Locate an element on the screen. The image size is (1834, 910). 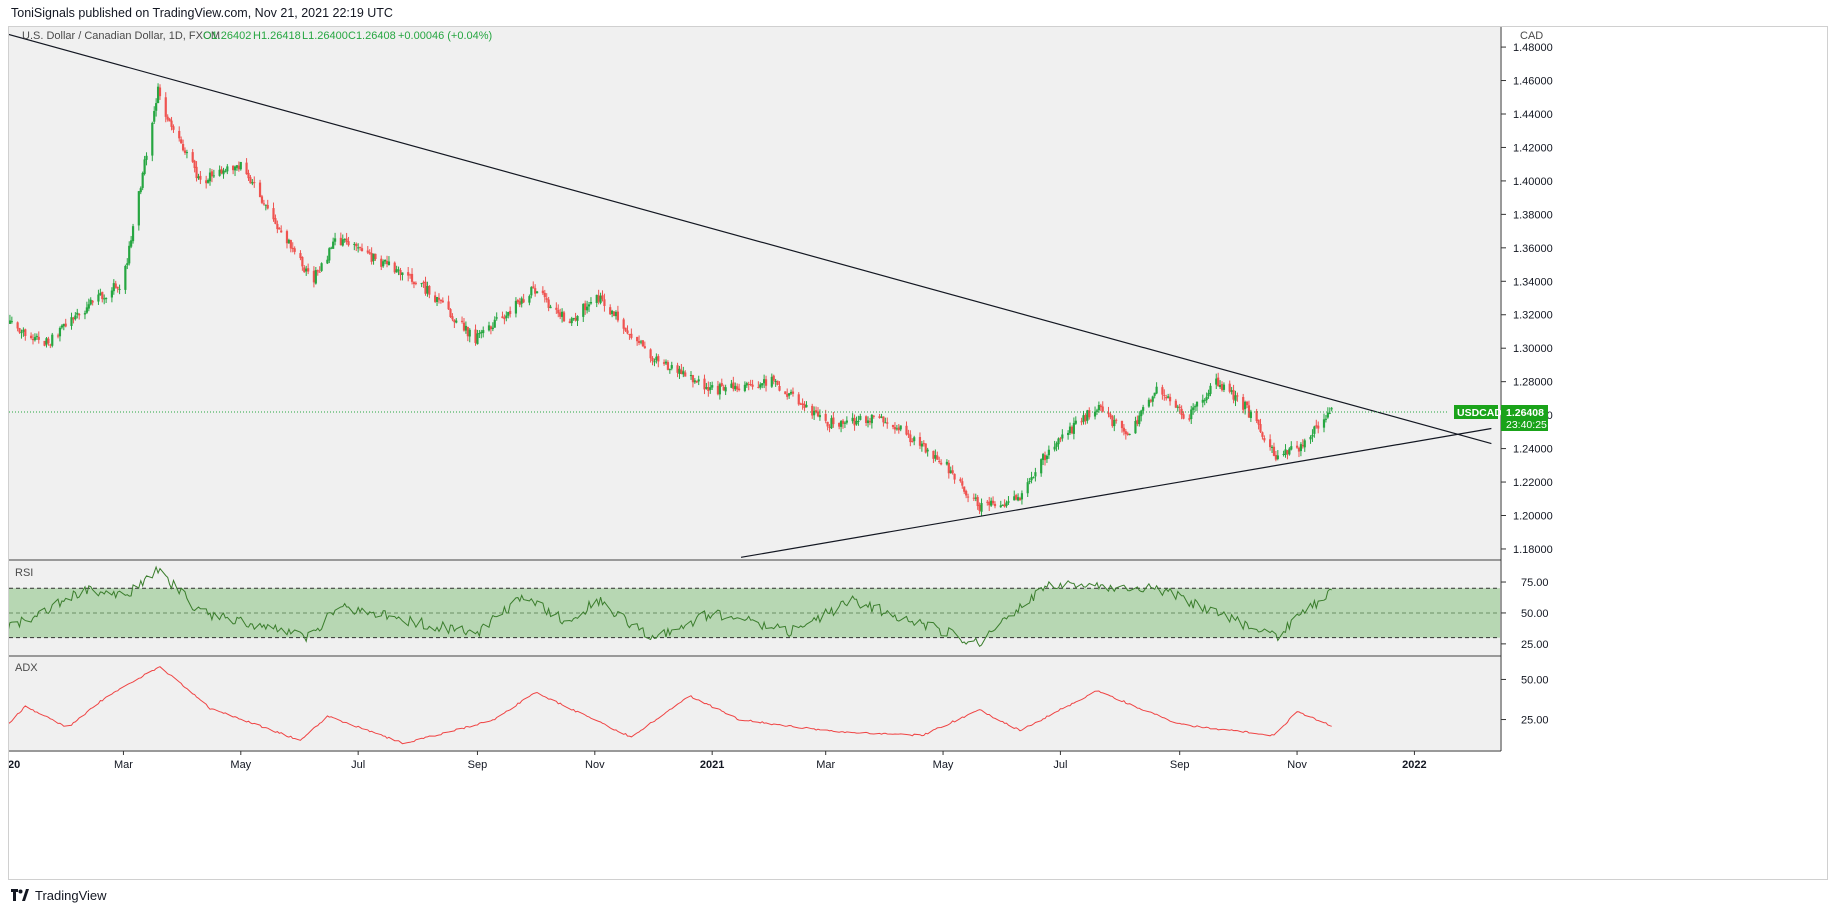
symbol-tag: USDCAD is located at coordinates (1479, 413).